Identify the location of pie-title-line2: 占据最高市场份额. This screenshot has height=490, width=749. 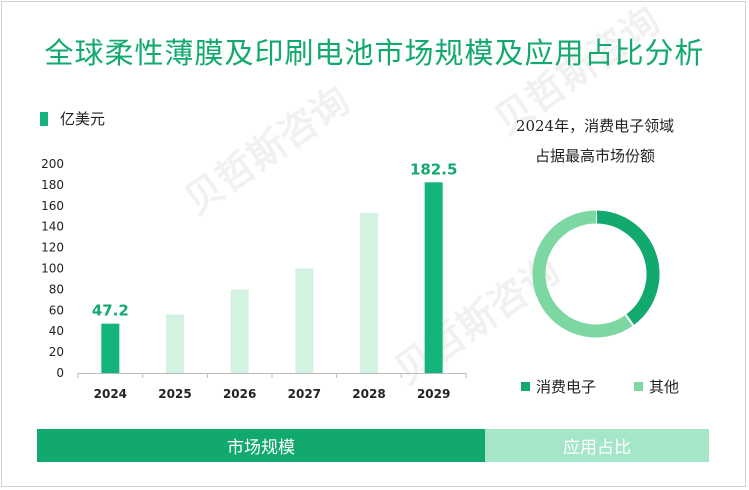
(594, 156).